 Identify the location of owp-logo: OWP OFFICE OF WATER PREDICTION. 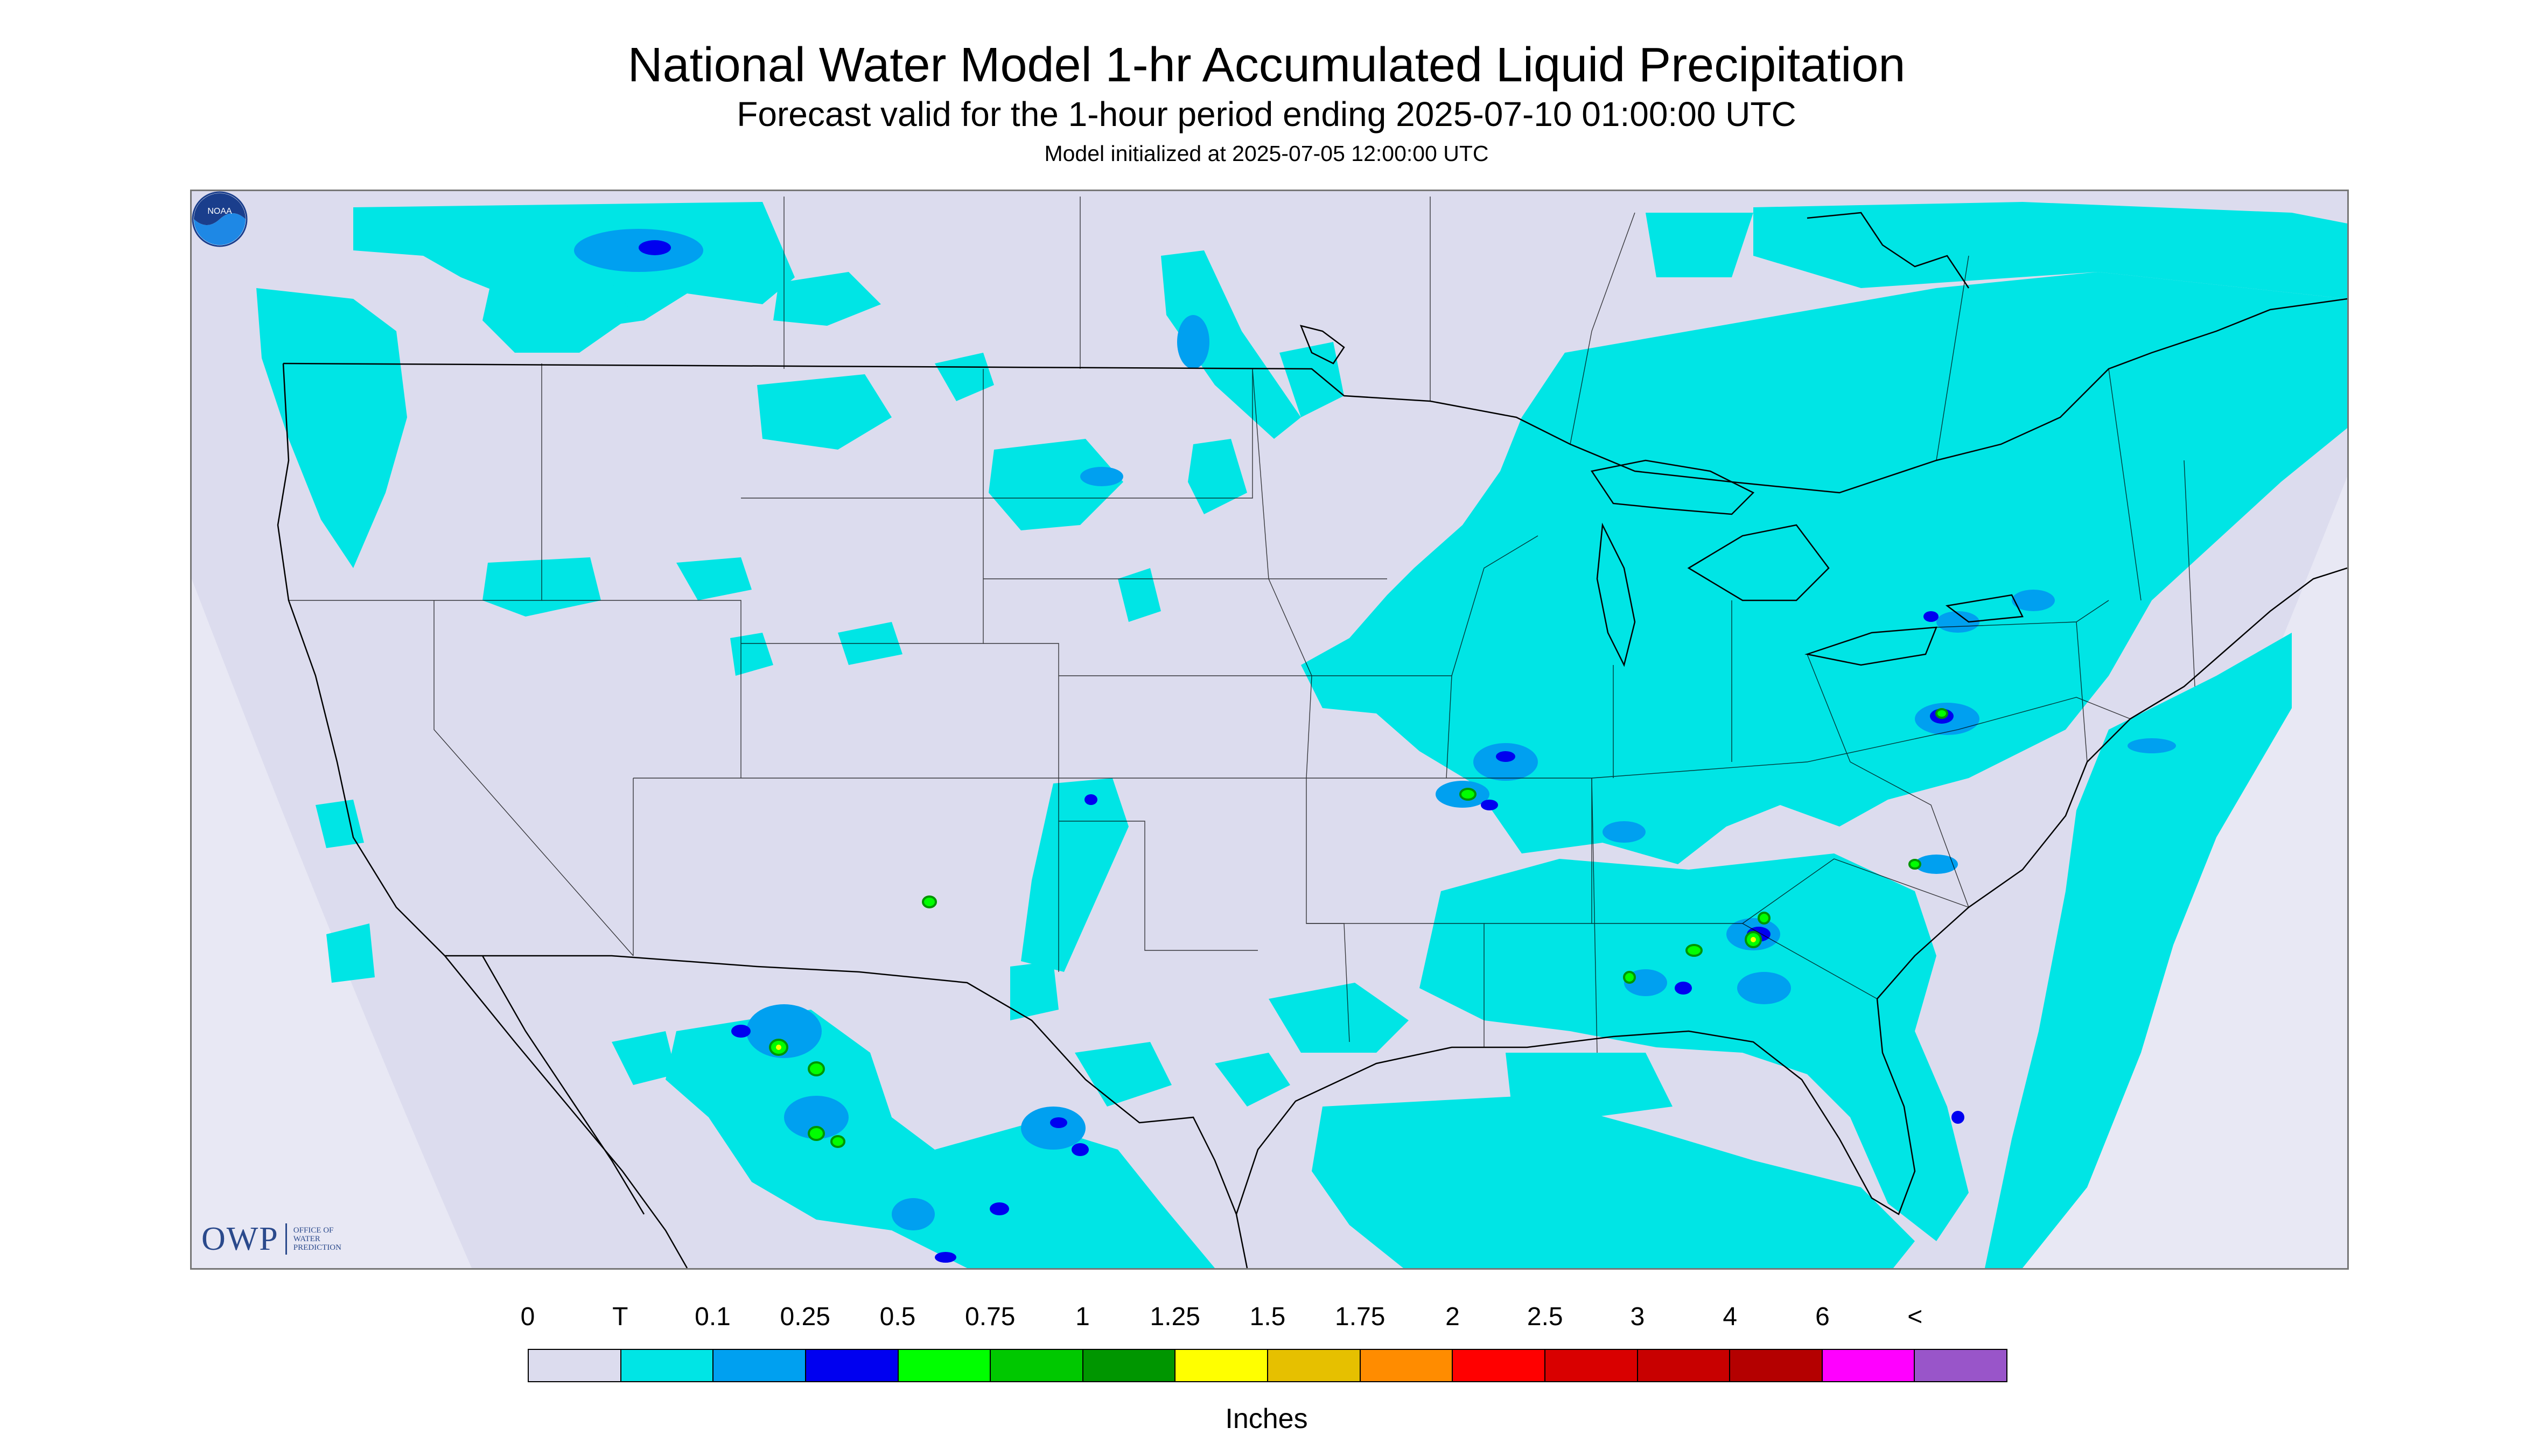
(271, 1239).